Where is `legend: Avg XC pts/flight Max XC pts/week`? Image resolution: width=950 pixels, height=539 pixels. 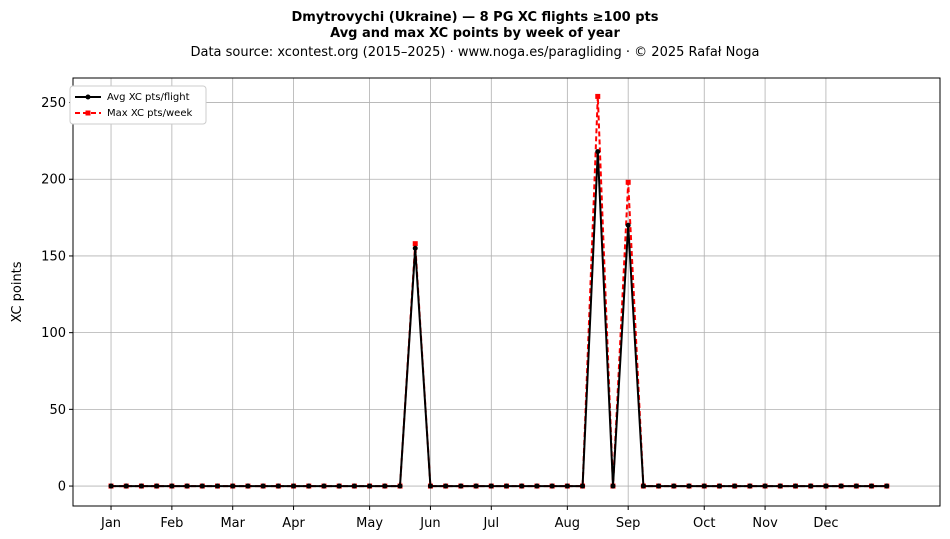 legend: Avg XC pts/flight Max XC pts/week is located at coordinates (138, 105).